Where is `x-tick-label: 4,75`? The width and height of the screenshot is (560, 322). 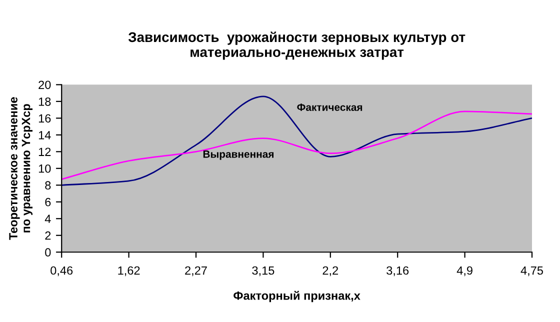
x-tick-label: 4,75 is located at coordinates (531, 271).